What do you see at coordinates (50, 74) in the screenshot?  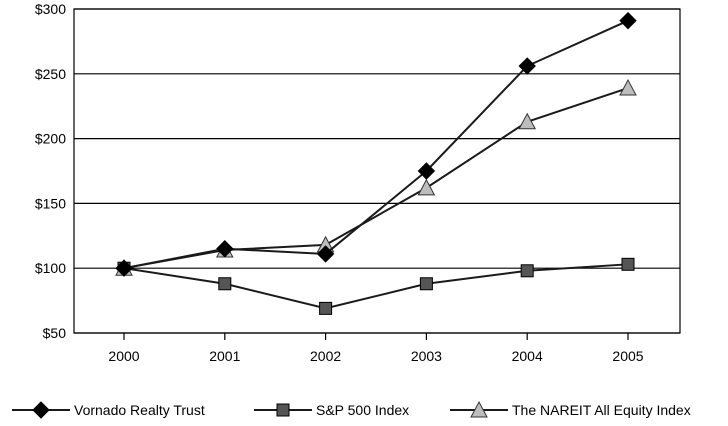 I see `y-tick-label: $250` at bounding box center [50, 74].